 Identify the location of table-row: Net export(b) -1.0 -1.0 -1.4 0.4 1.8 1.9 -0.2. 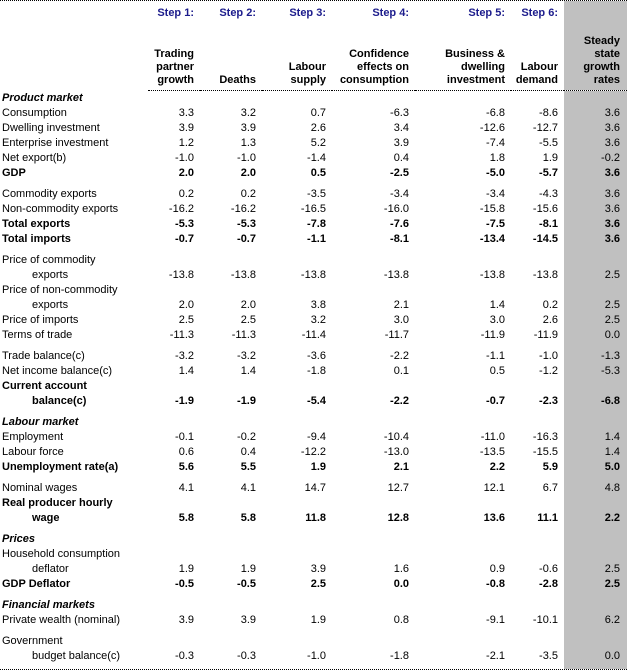
(313, 158).